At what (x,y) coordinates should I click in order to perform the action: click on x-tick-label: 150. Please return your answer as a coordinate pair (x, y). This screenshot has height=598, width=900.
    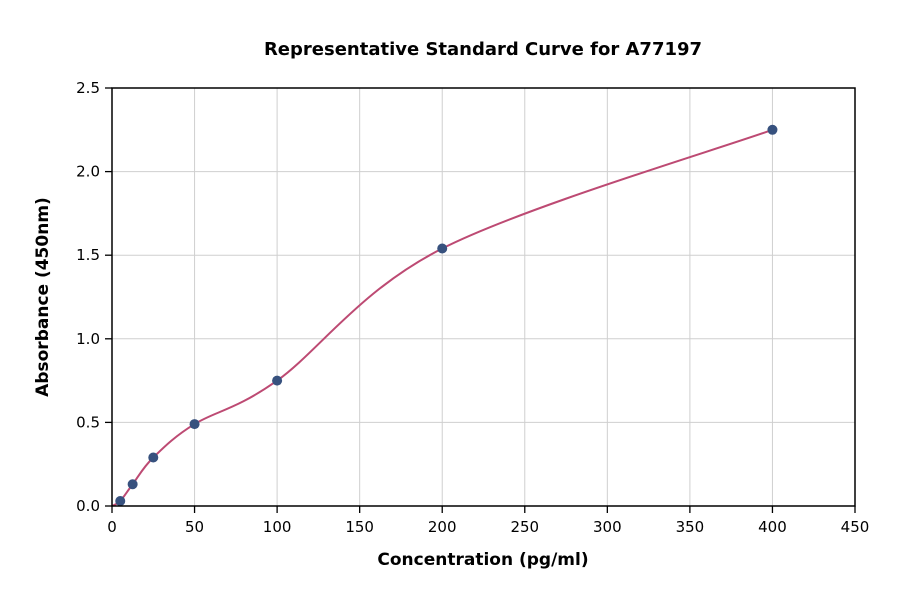
    Looking at the image, I should click on (359, 527).